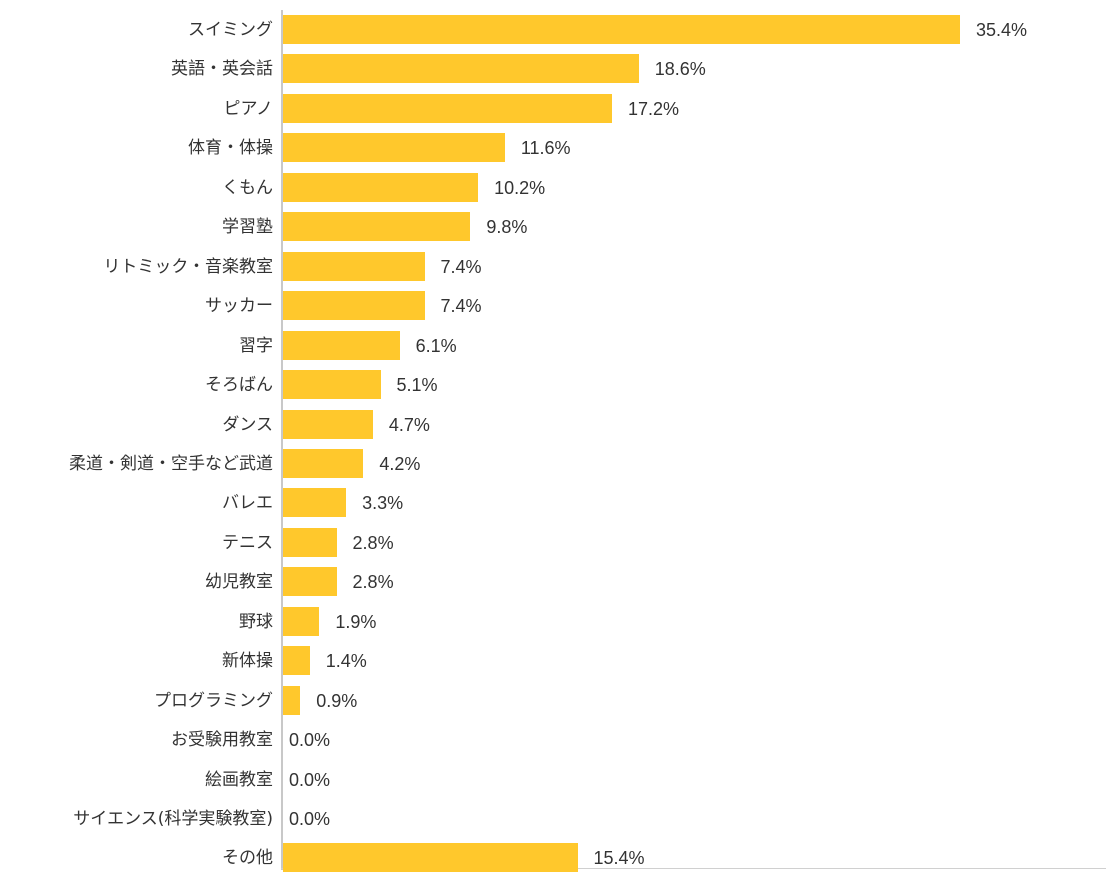  What do you see at coordinates (239, 779) in the screenshot?
I see `category-label: 絵画教室` at bounding box center [239, 779].